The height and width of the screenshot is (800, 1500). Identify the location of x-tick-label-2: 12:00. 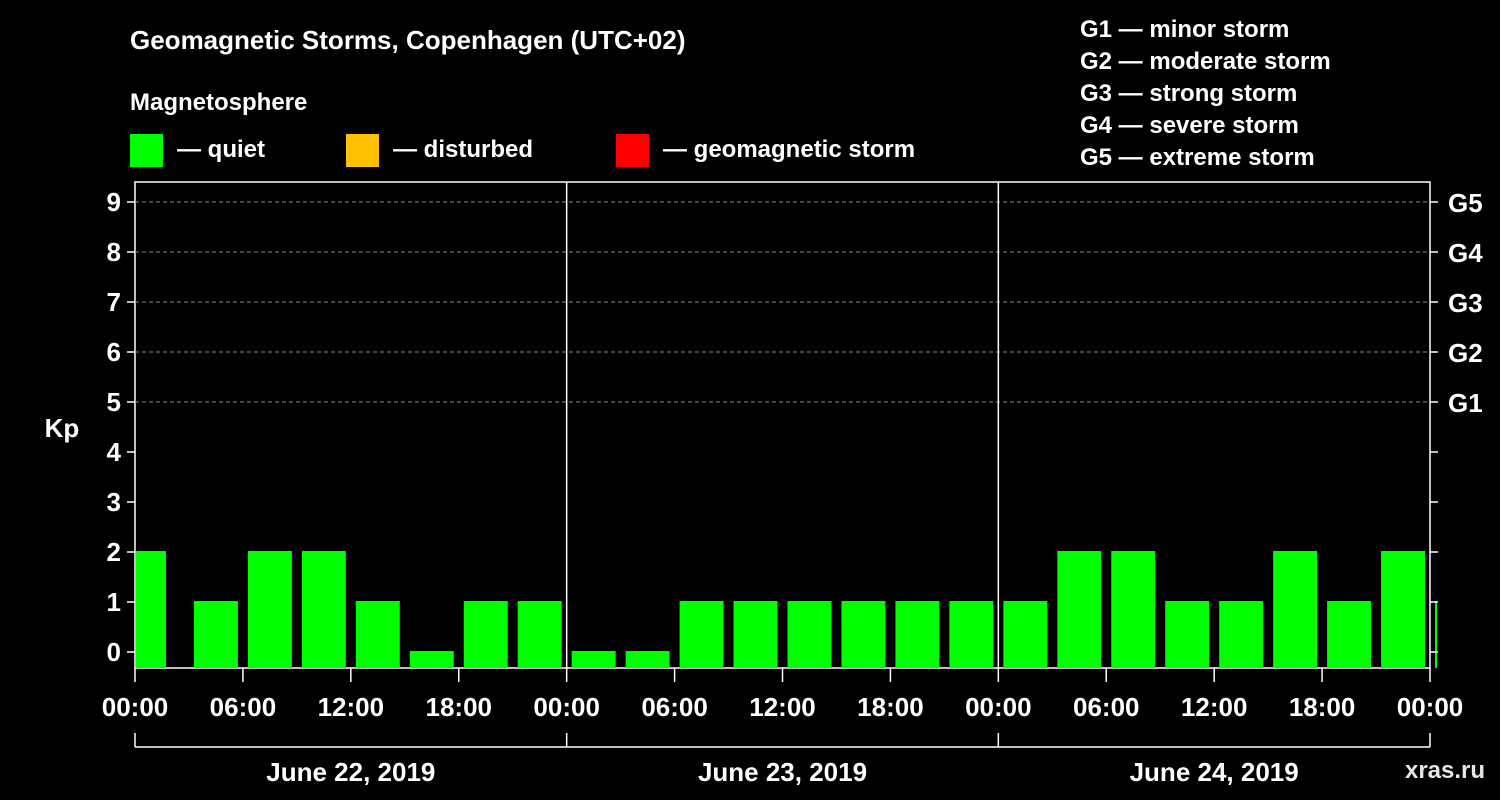
(351, 707).